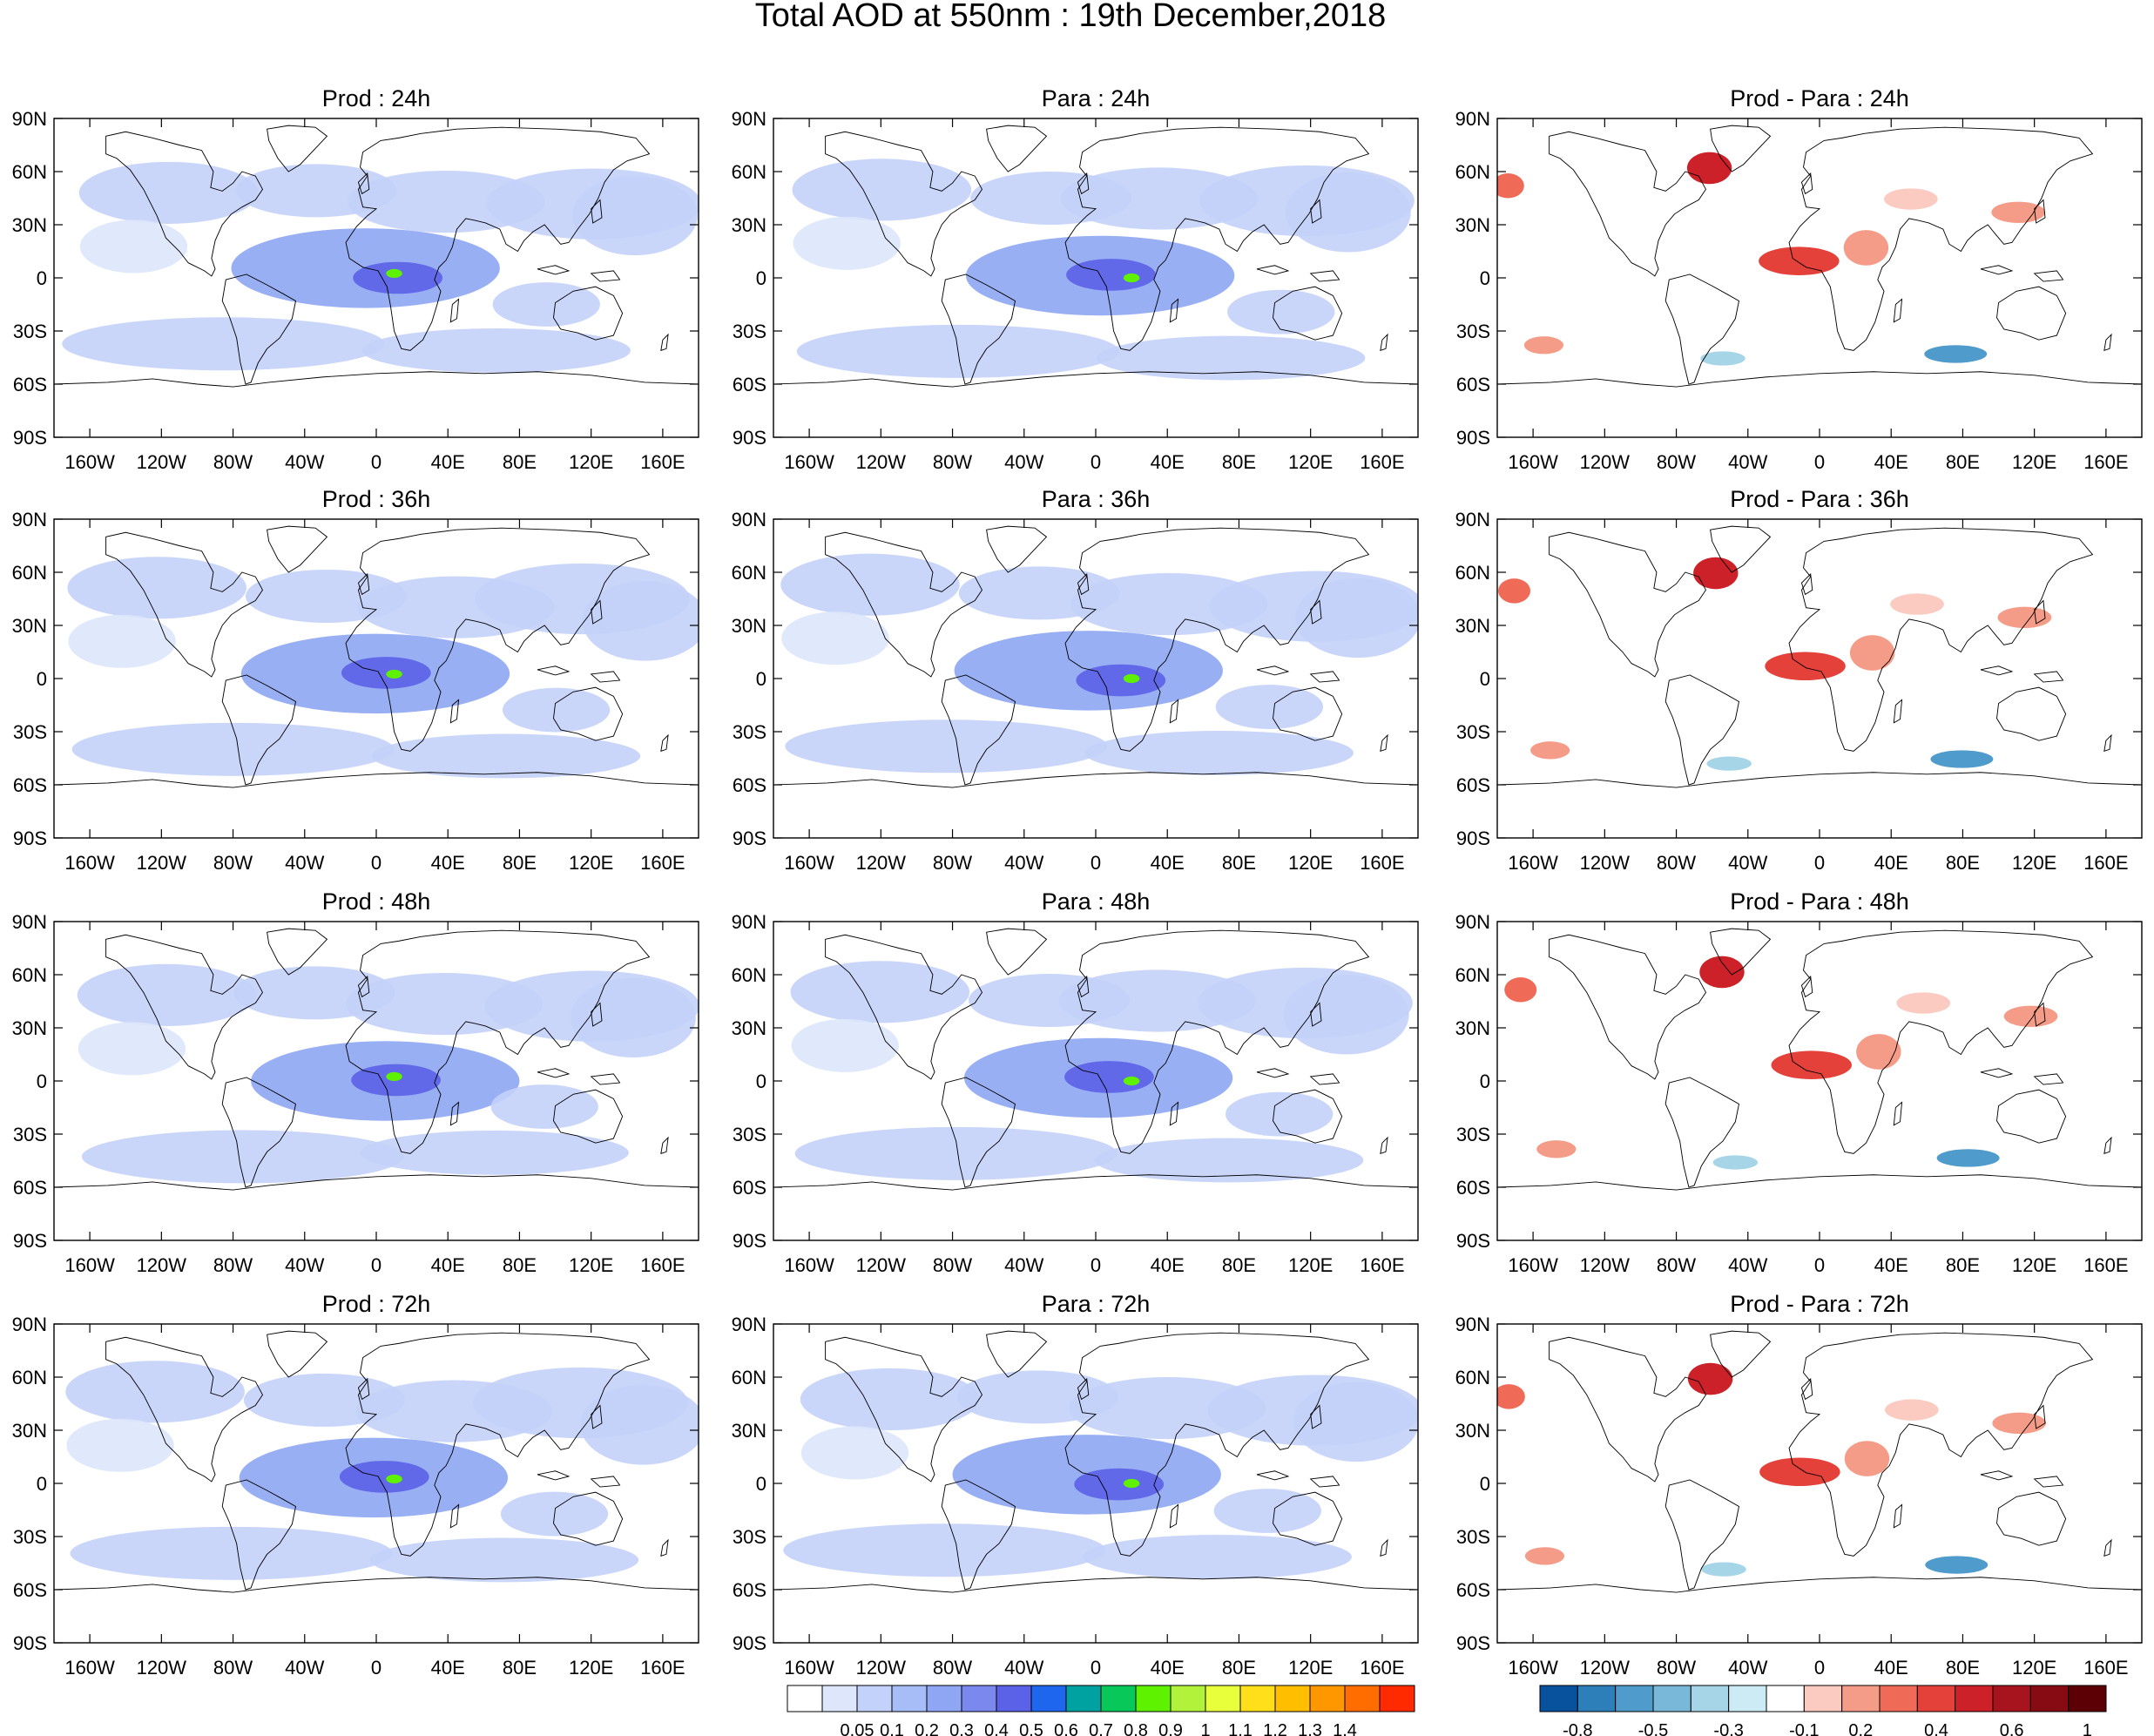  Describe the element at coordinates (858, 1728) in the screenshot. I see `colorbar-label: 0.05` at that location.